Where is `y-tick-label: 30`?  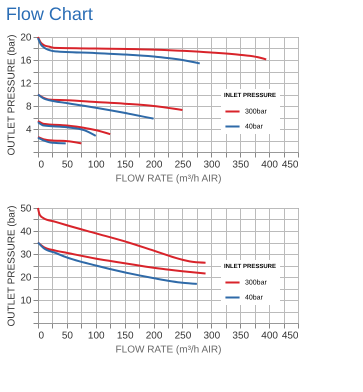 y-tick-label: 30 is located at coordinates (26, 255).